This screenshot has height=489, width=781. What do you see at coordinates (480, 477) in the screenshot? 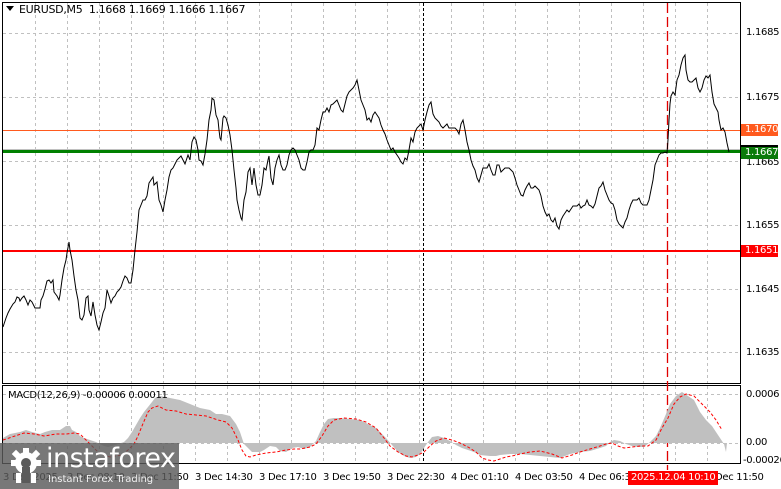
I see `time-tick: 4 Dec 01:10` at bounding box center [480, 477].